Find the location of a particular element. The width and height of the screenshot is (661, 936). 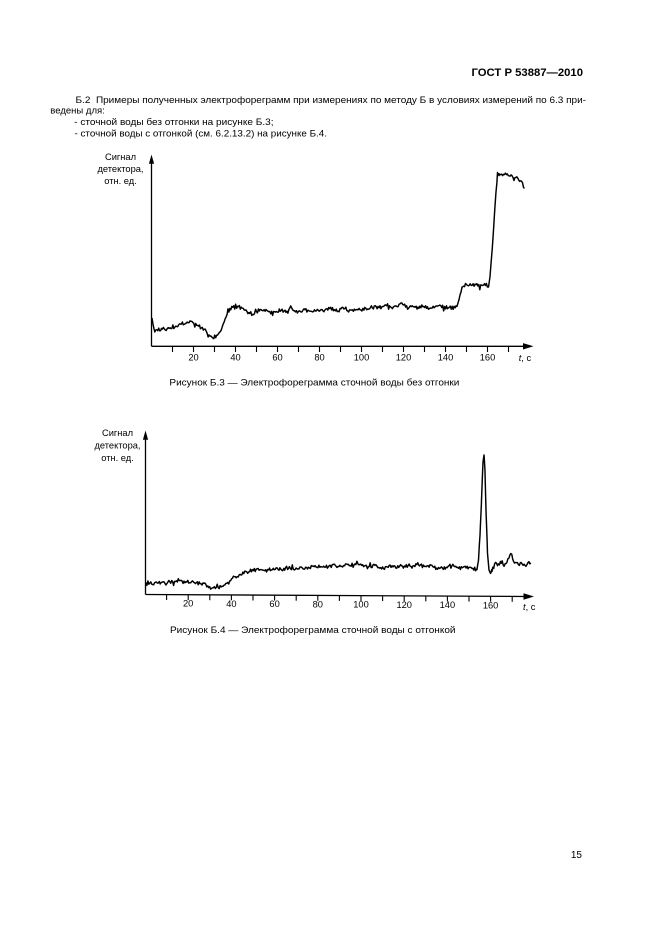

svg-text: 15 is located at coordinates (577, 855).